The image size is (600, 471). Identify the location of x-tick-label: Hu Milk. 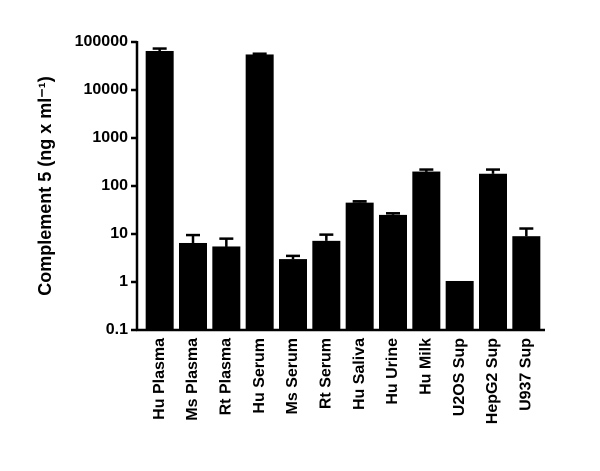
(426, 366).